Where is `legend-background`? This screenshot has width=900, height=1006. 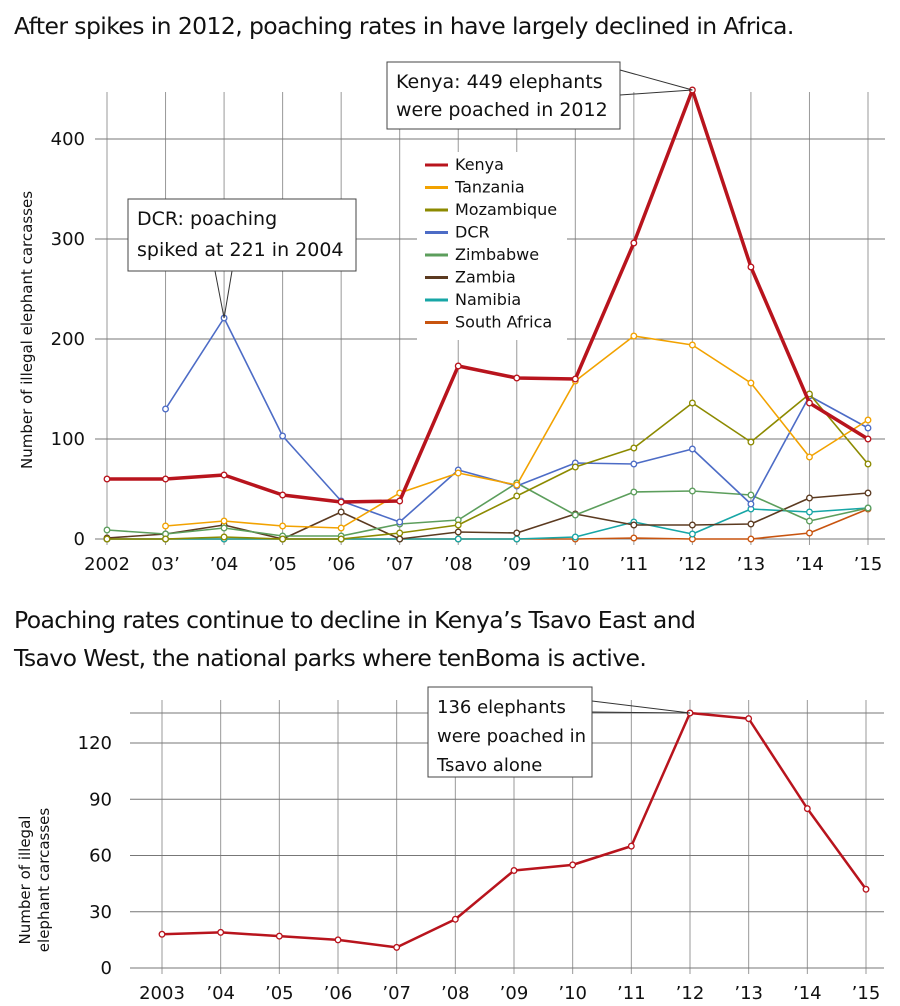
legend-background is located at coordinates (492, 246).